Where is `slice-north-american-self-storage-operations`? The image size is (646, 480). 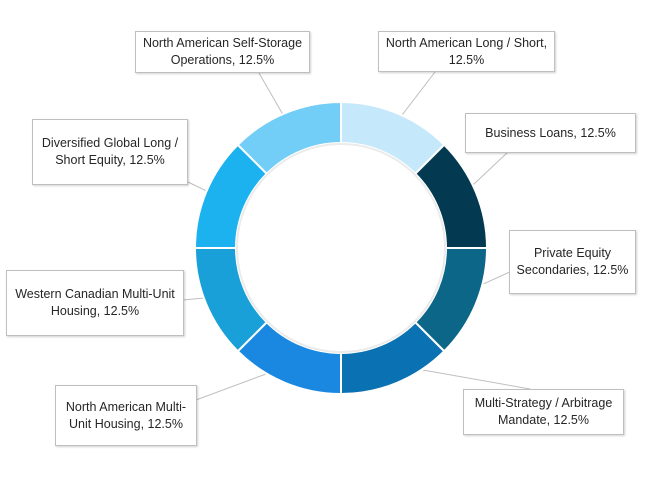 slice-north-american-self-storage-operations is located at coordinates (289, 138).